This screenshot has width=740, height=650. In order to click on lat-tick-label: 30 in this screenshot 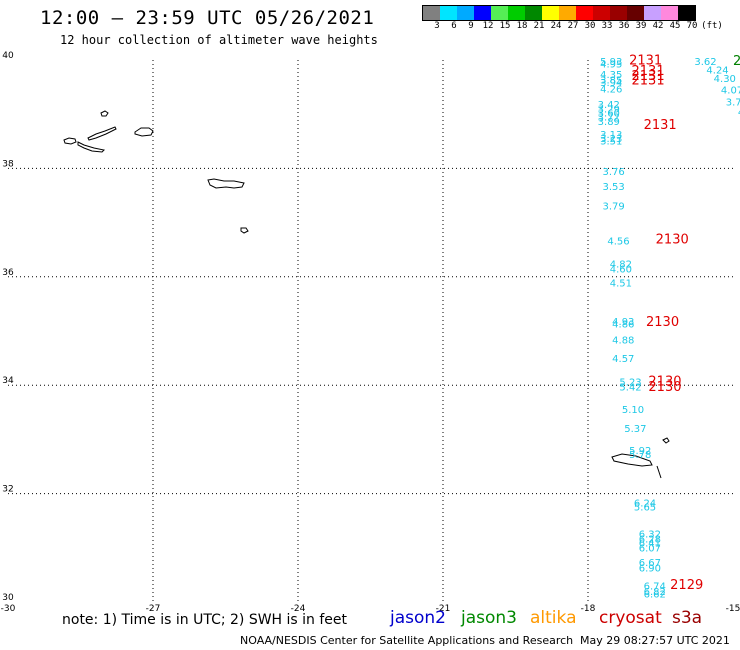, I will do `click(8, 598)`.